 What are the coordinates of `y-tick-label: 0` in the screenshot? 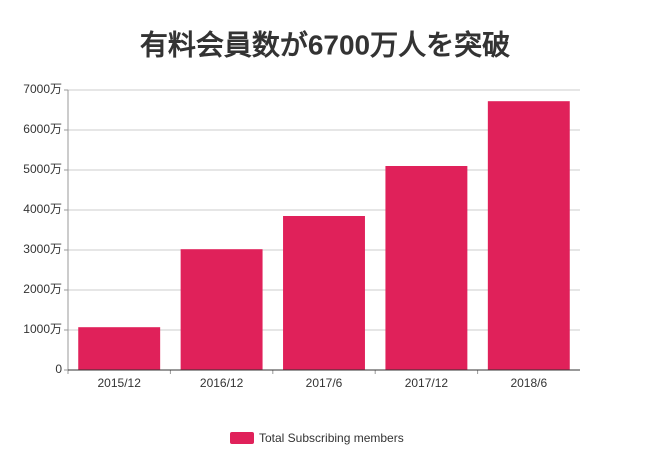 It's located at (58, 369).